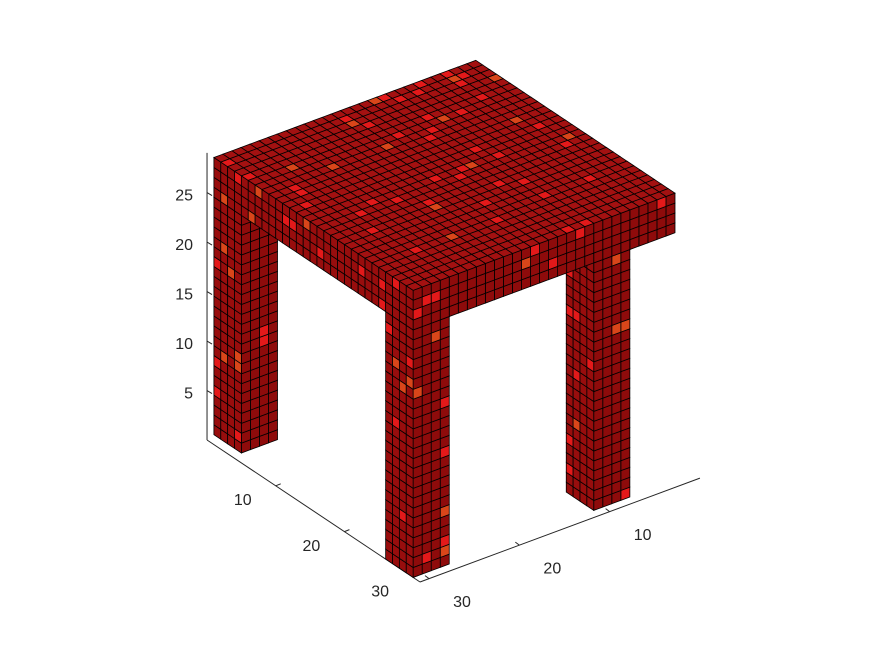 This screenshot has height=656, width=875. What do you see at coordinates (188, 394) in the screenshot?
I see `z-tick-label: 5` at bounding box center [188, 394].